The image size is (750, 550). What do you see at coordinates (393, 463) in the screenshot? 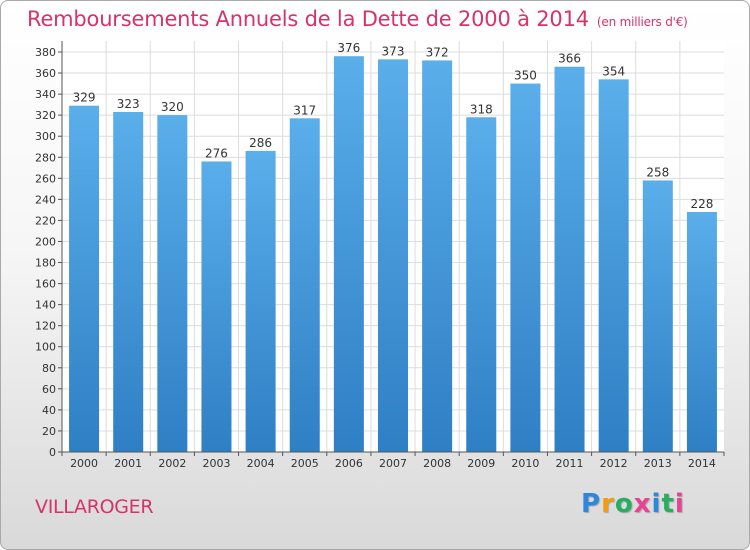
I see `x-tick-label: 2007` at bounding box center [393, 463].